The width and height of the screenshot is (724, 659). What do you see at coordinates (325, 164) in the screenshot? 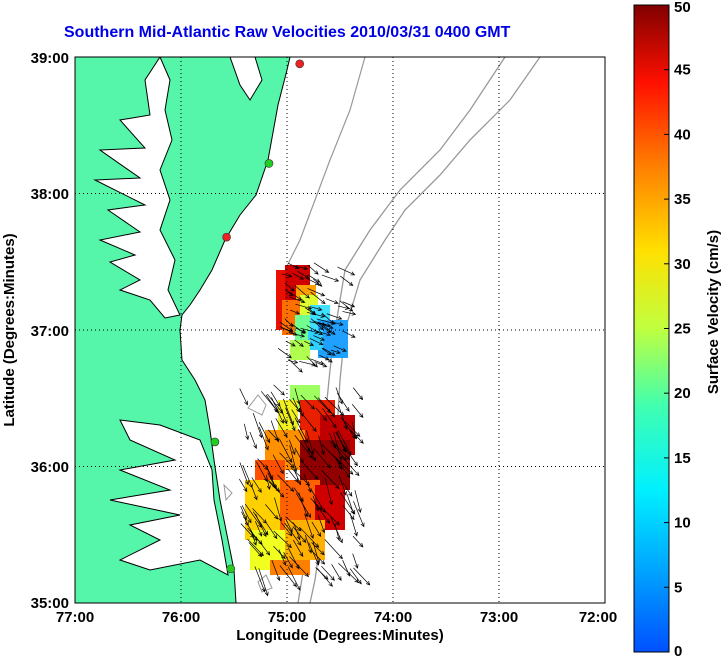
I see `bathymetry-contour-inner` at bounding box center [325, 164].